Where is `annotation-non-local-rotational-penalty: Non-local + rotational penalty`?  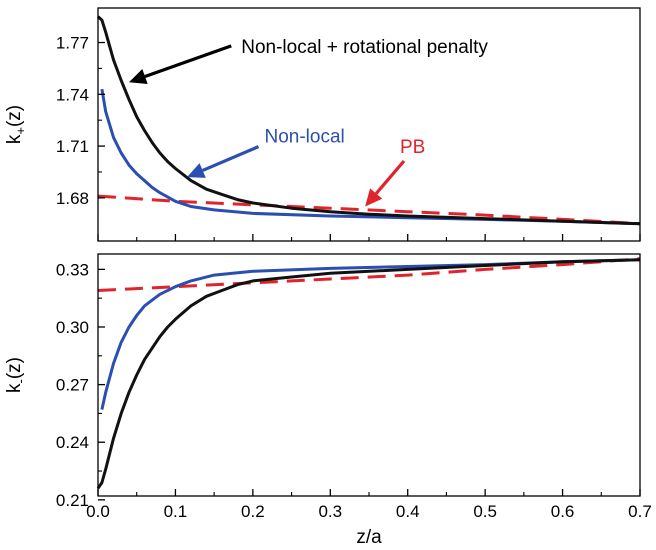 annotation-non-local-rotational-penalty: Non-local + rotational penalty is located at coordinates (364, 47).